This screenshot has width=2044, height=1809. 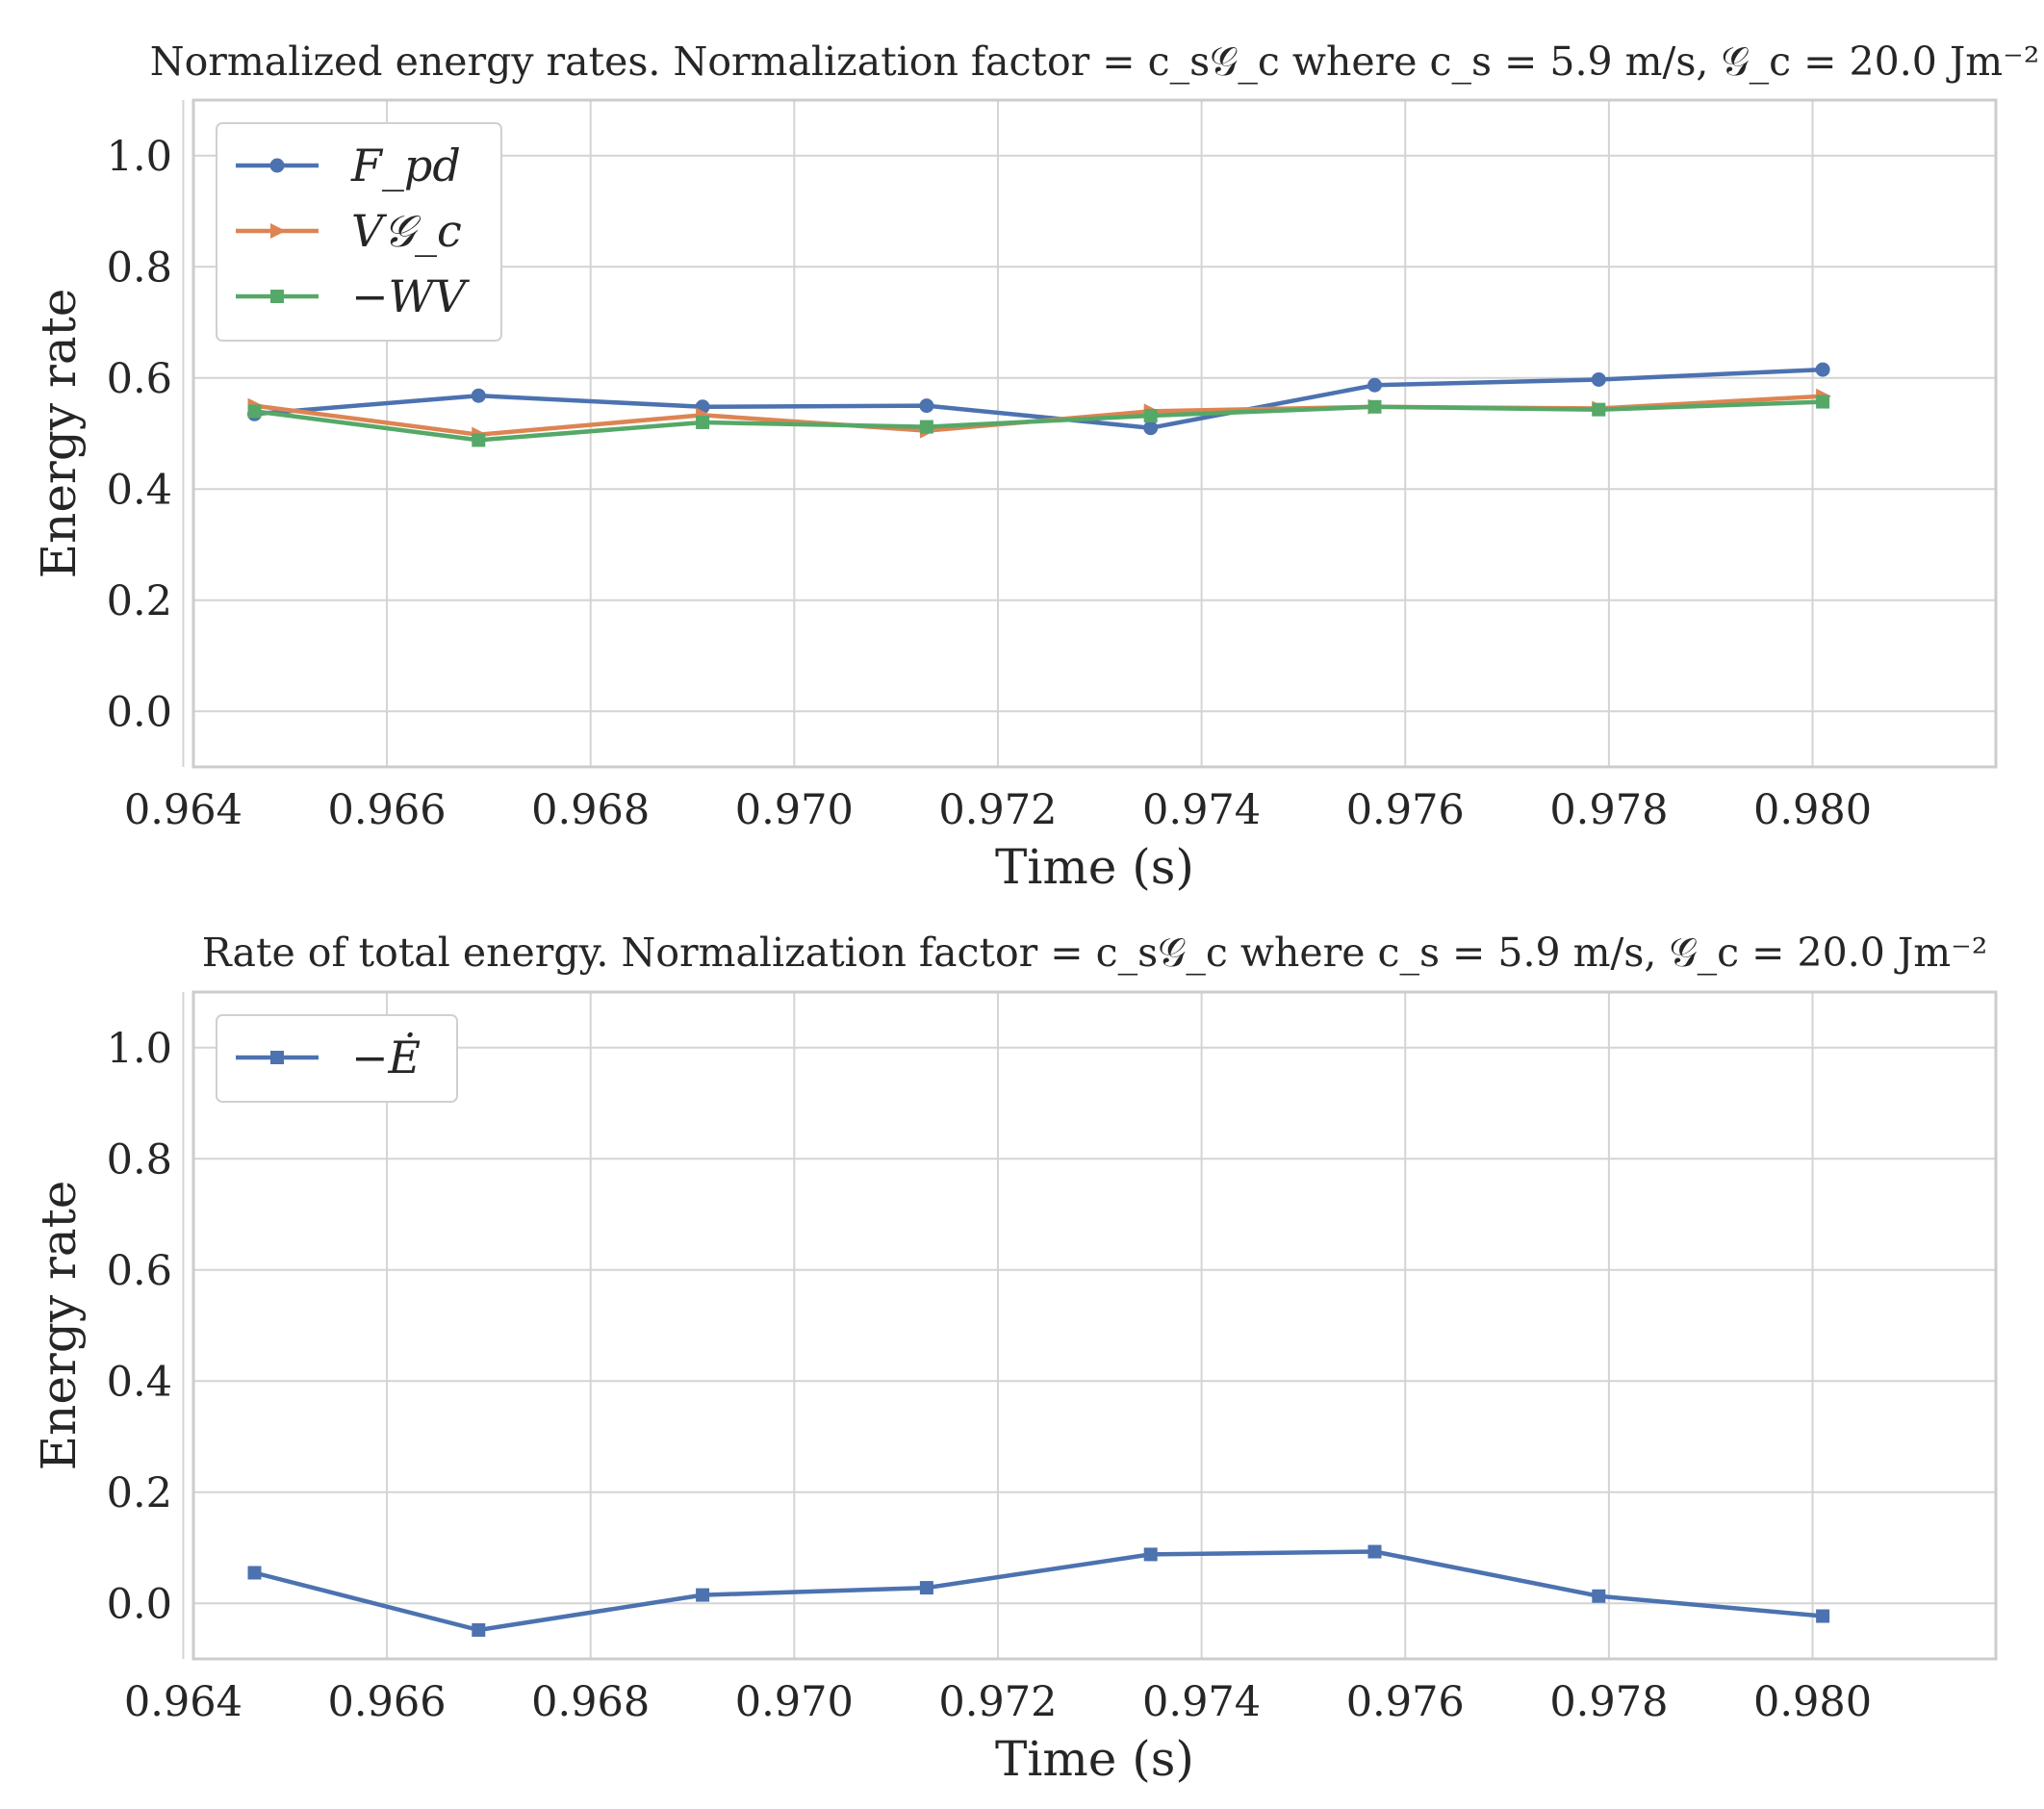 I want to click on legend-item: V𝒢_c, so click(x=349, y=231).